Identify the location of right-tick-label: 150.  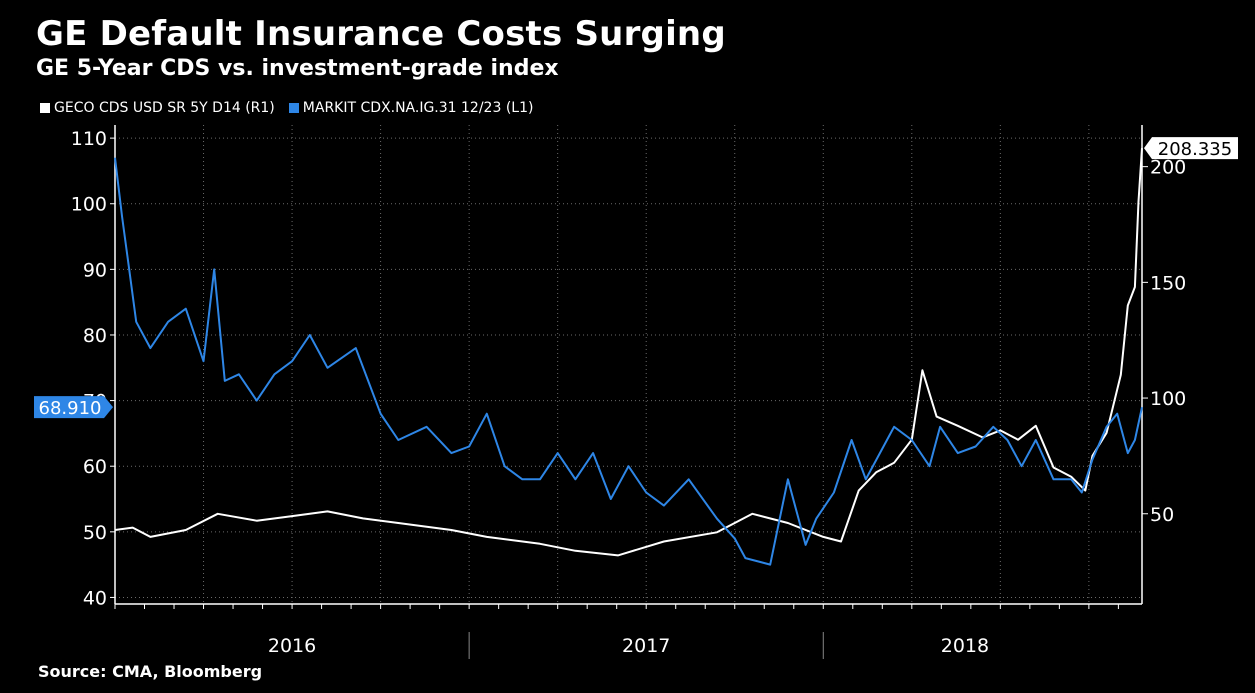
(1168, 283).